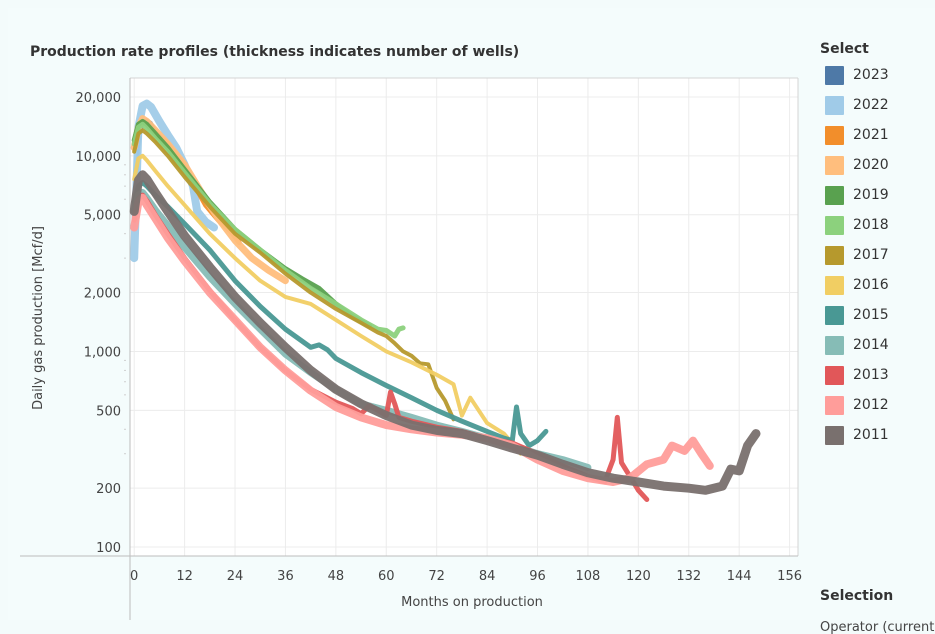  What do you see at coordinates (38, 318) in the screenshot?
I see `y-axis-title: Daily gas production [Mcf/d]` at bounding box center [38, 318].